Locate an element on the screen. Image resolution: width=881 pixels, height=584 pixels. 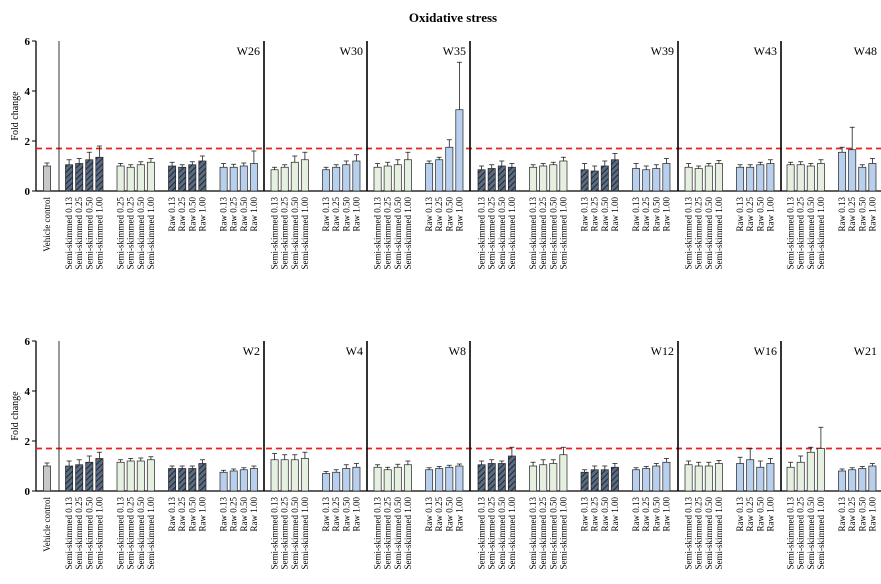
panel-label-w21: W21 is located at coordinates (865, 351).